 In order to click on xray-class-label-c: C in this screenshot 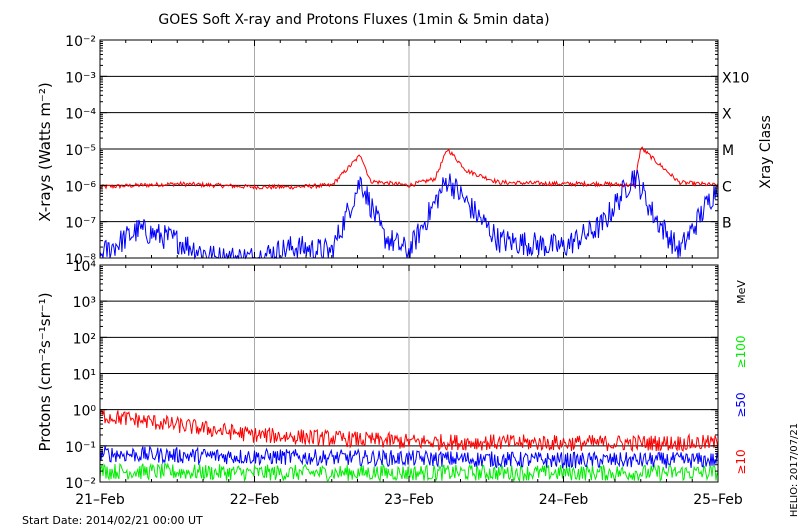, I will do `click(727, 187)`.